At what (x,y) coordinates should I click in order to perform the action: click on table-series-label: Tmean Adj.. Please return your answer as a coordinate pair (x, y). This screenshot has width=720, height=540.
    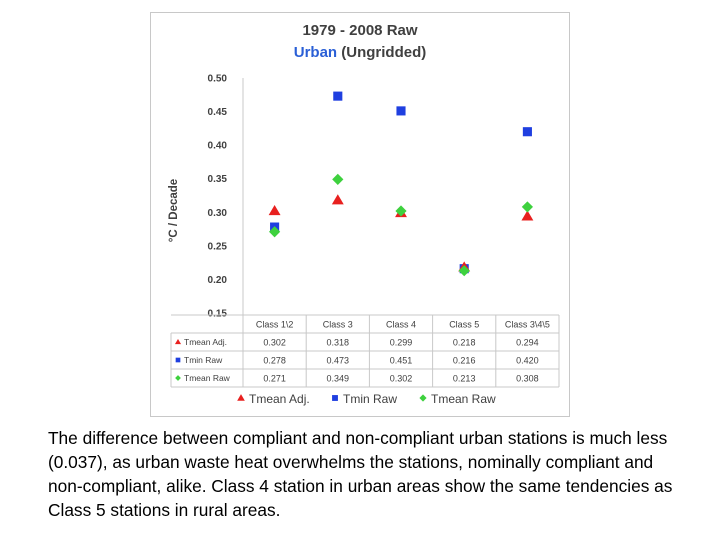
    Looking at the image, I should click on (205, 342).